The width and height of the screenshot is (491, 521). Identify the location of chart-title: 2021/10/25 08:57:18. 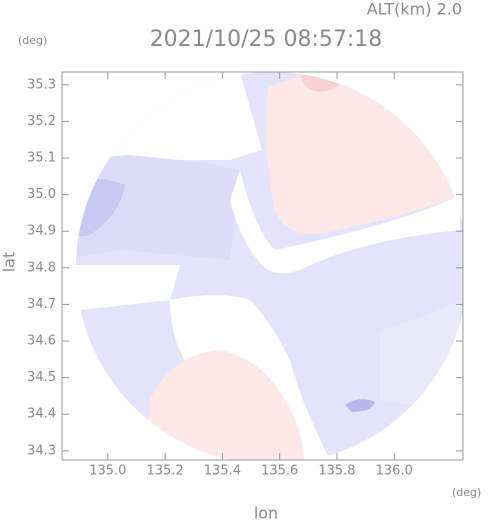
(266, 39).